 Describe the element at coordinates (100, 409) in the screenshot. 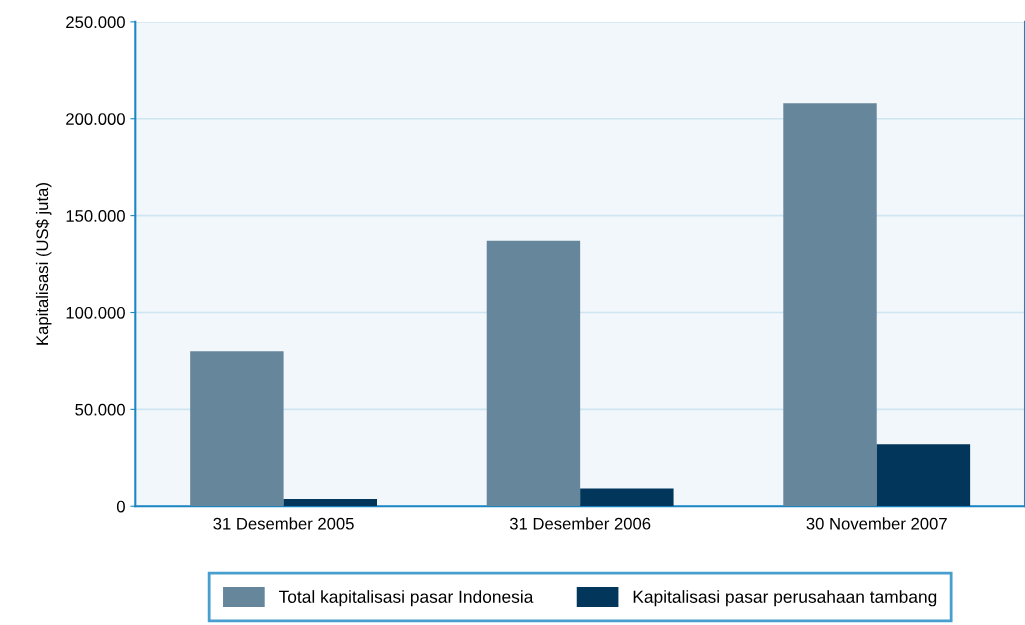

I see `y-tick-label: 50.000` at that location.